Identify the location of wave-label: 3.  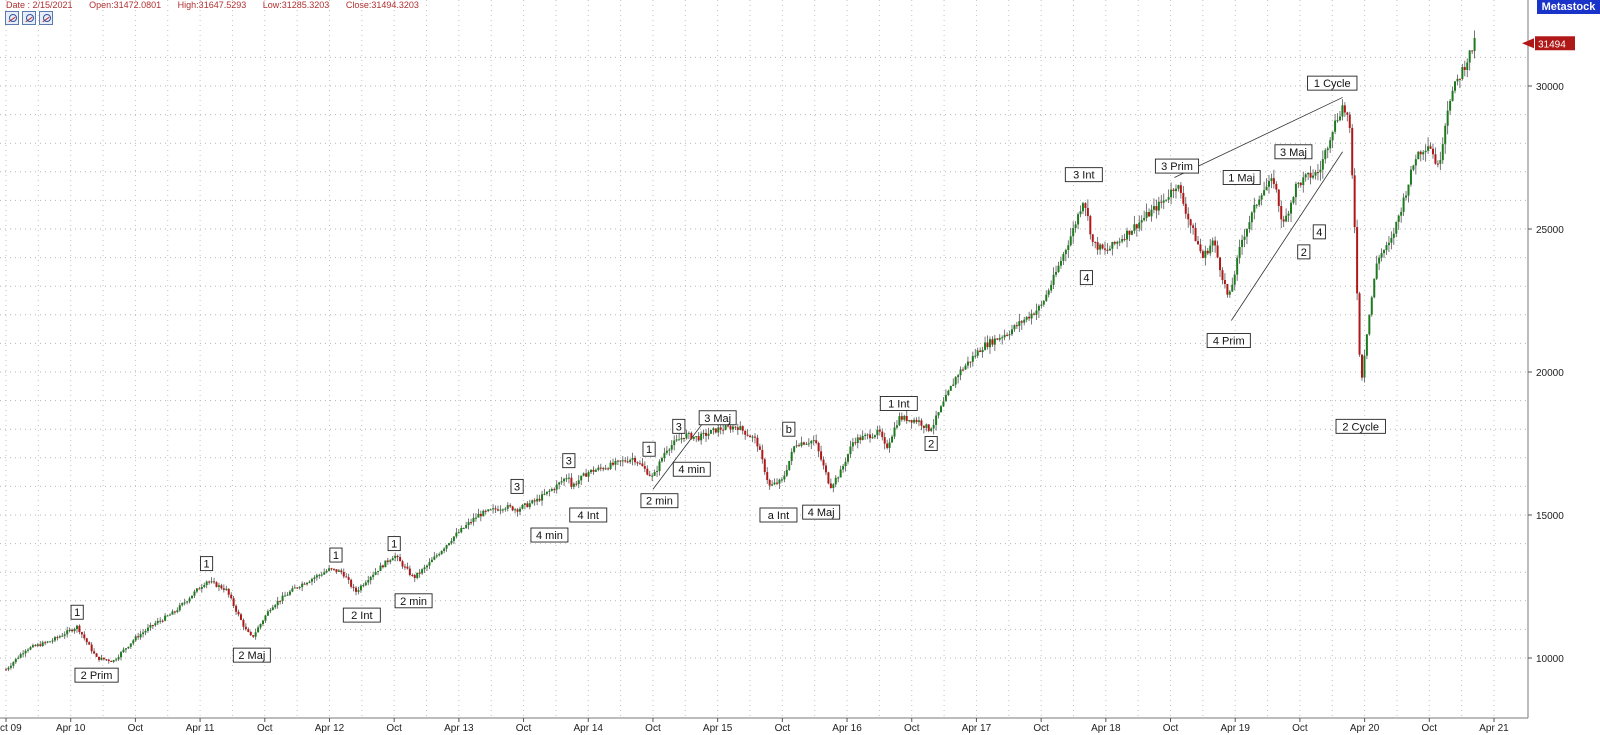
(679, 426).